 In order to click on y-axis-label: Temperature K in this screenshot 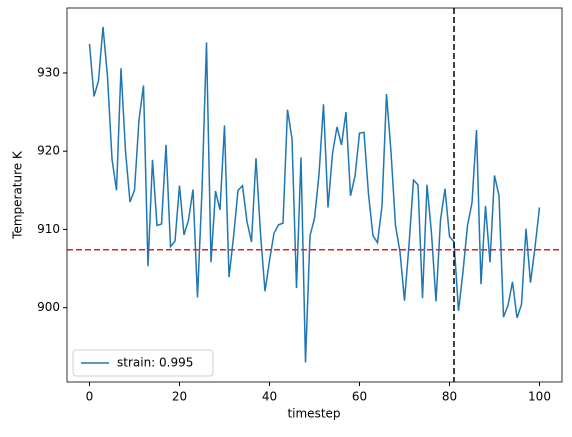, I will do `click(18, 195)`.